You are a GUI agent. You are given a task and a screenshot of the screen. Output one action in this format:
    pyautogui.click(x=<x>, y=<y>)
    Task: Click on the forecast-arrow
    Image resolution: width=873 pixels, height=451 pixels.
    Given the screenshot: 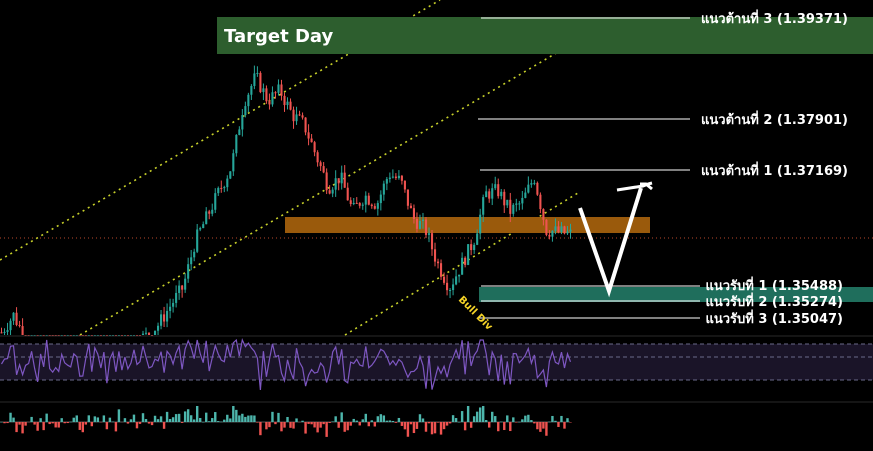 What is the action you would take?
    pyautogui.click(x=615, y=239)
    